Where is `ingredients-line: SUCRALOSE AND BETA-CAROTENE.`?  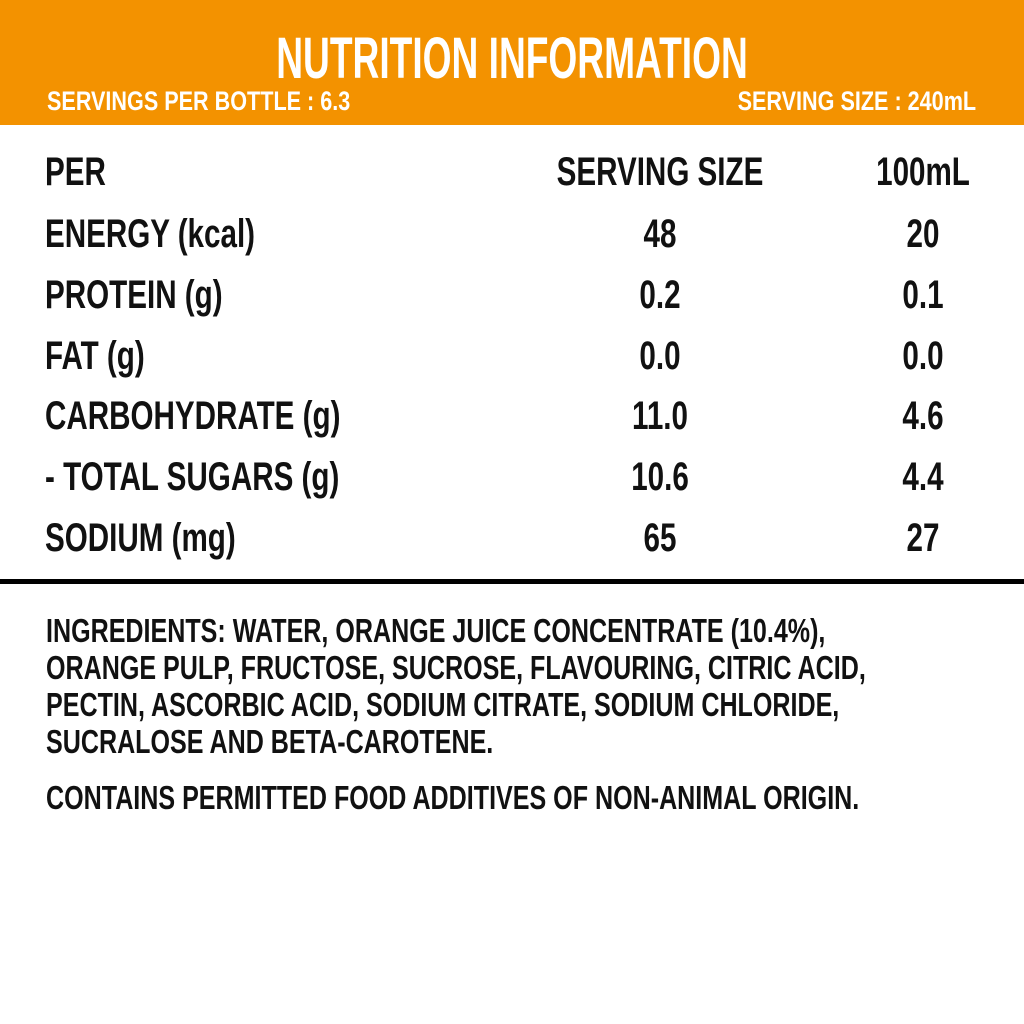
ingredients-line: SUCRALOSE AND BETA-CAROTENE. is located at coordinates (270, 741).